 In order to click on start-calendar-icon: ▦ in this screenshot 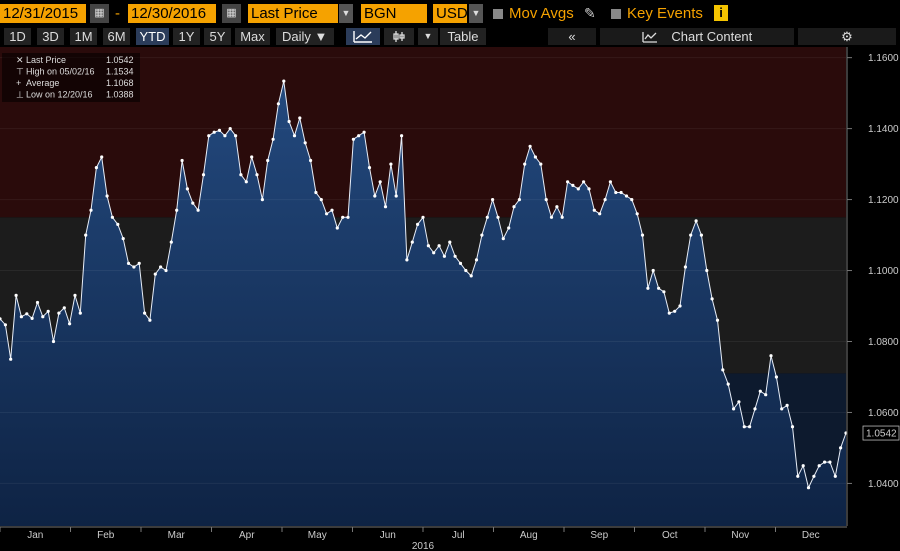, I will do `click(99, 13)`.